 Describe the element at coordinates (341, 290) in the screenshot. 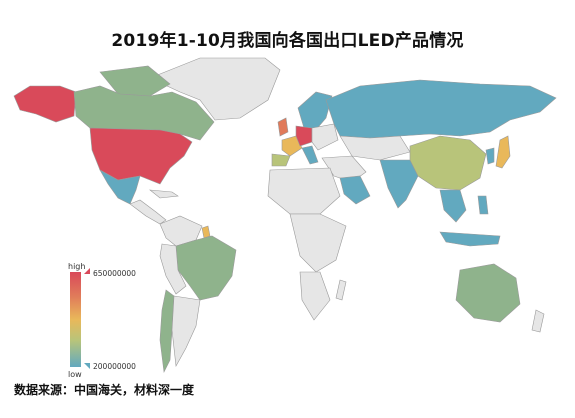

I see `region-madagascar` at that location.